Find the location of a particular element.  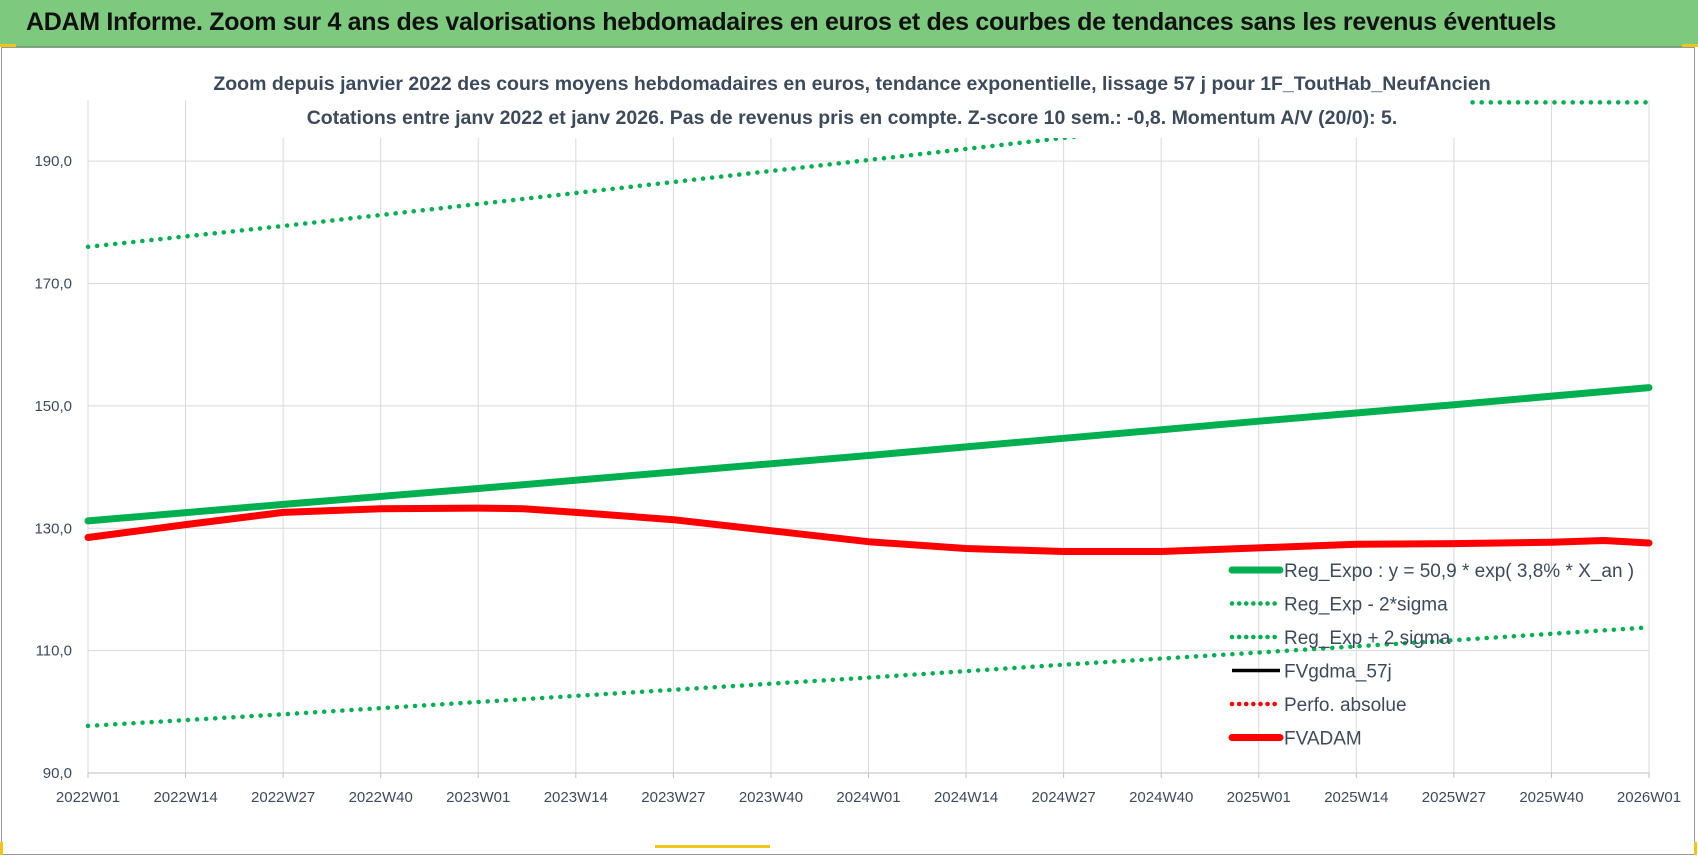

y-tick-label: 110,0 is located at coordinates (54, 651).